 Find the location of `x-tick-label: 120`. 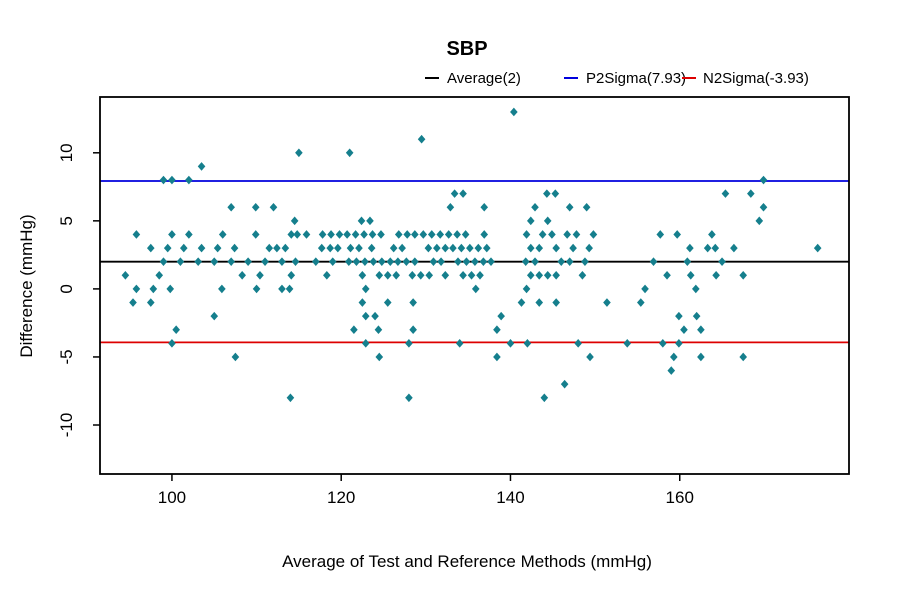

x-tick-label: 120 is located at coordinates (341, 497).